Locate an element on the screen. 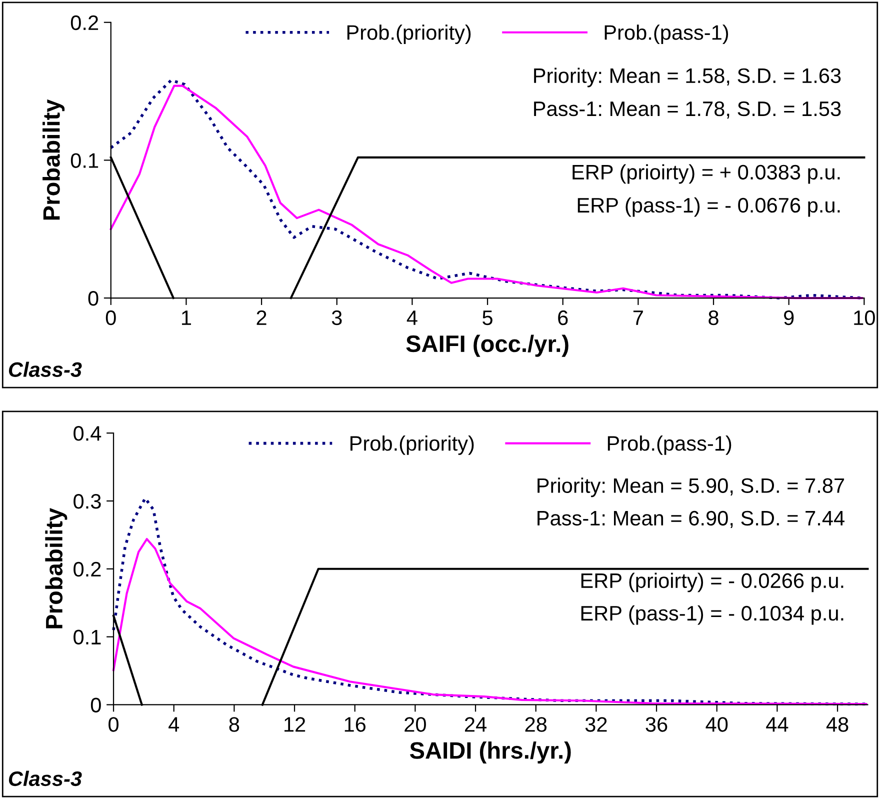  x-tick-label: 2 is located at coordinates (261, 317).